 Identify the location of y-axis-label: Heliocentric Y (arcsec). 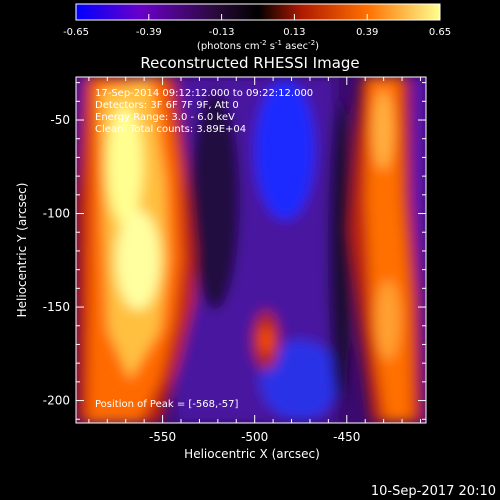
(22, 250).